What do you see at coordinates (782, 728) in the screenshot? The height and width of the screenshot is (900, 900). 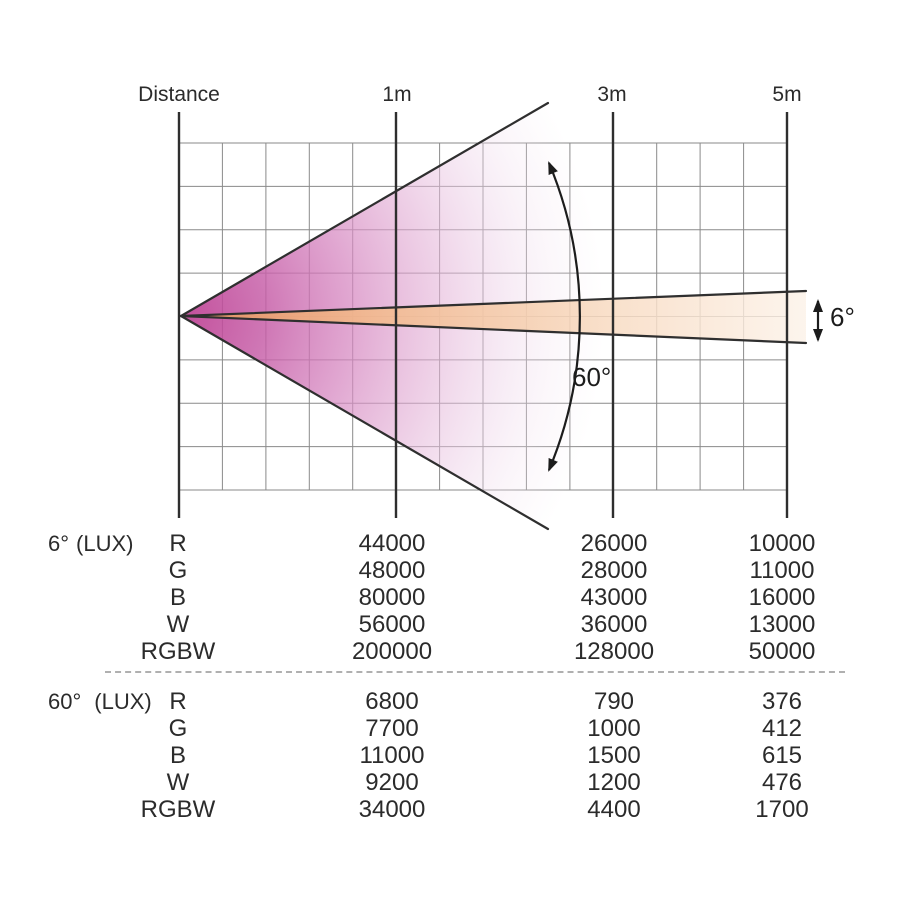 I see `lux-value: 412` at bounding box center [782, 728].